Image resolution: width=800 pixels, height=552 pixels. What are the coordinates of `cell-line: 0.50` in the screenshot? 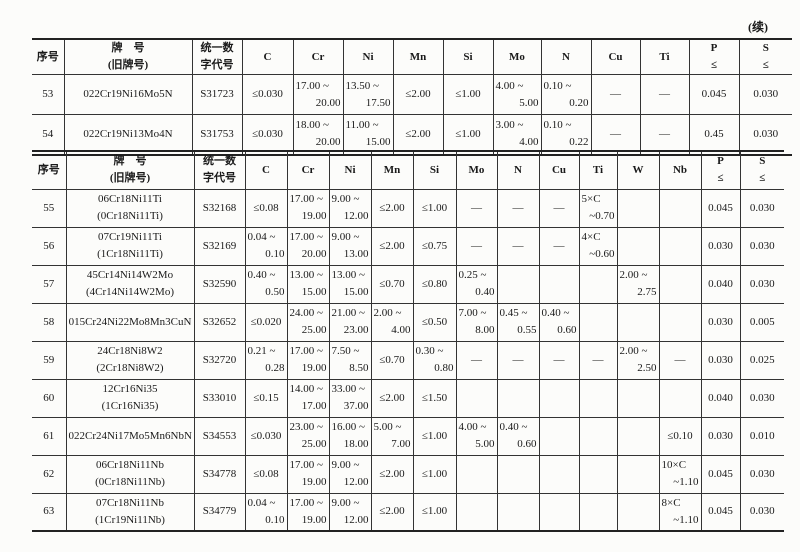 It's located at (275, 292).